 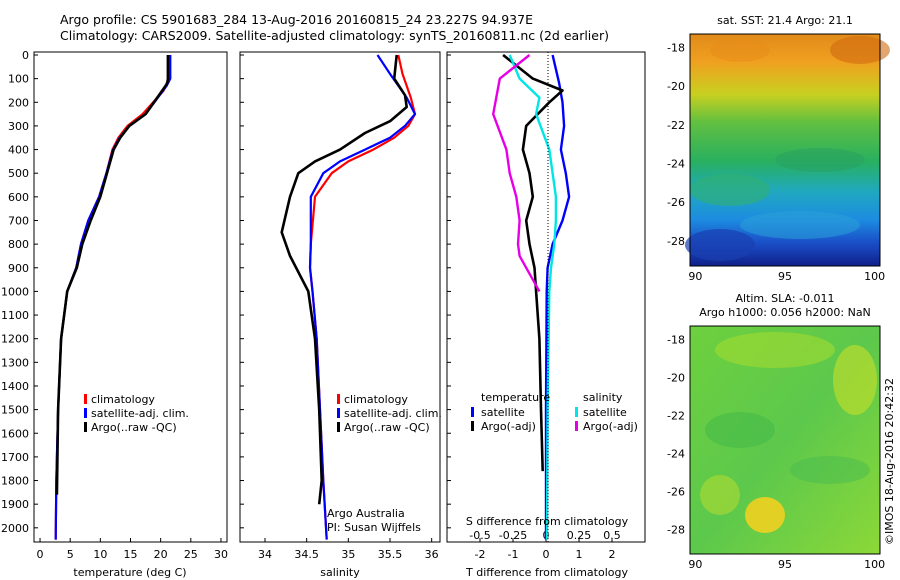 I want to click on legend-label-s-argo: Argo(-adj), so click(x=610, y=426).